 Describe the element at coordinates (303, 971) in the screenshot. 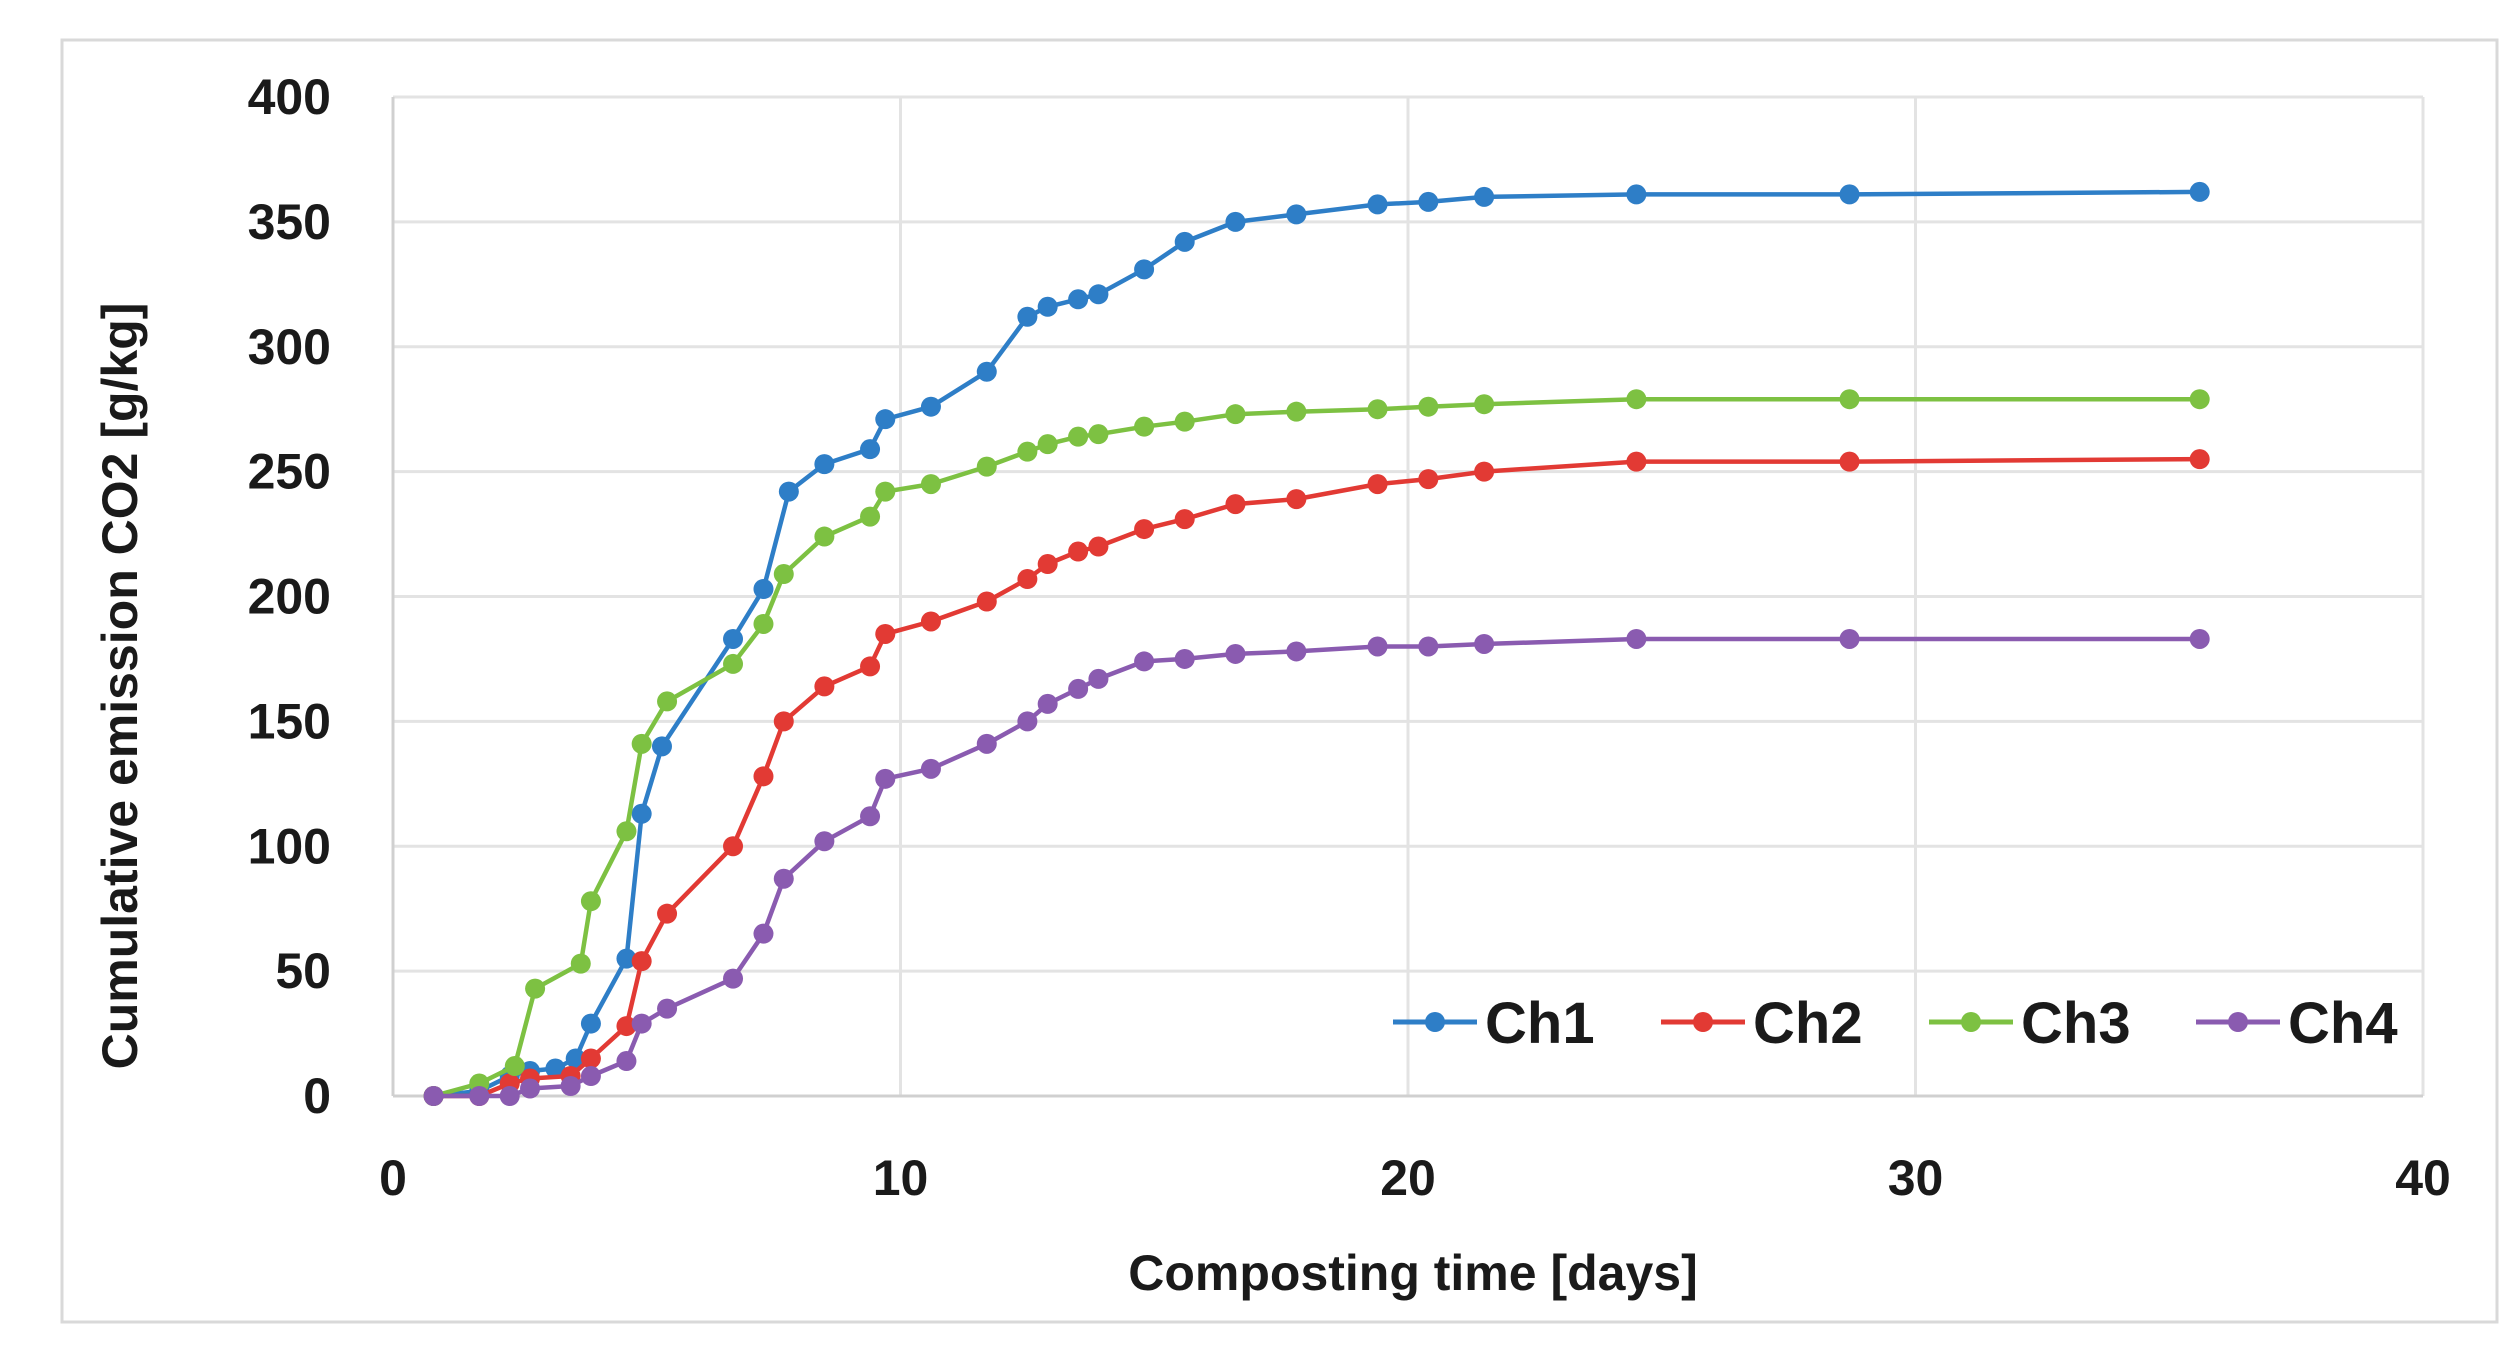

I see `y-tick-label: 50` at that location.